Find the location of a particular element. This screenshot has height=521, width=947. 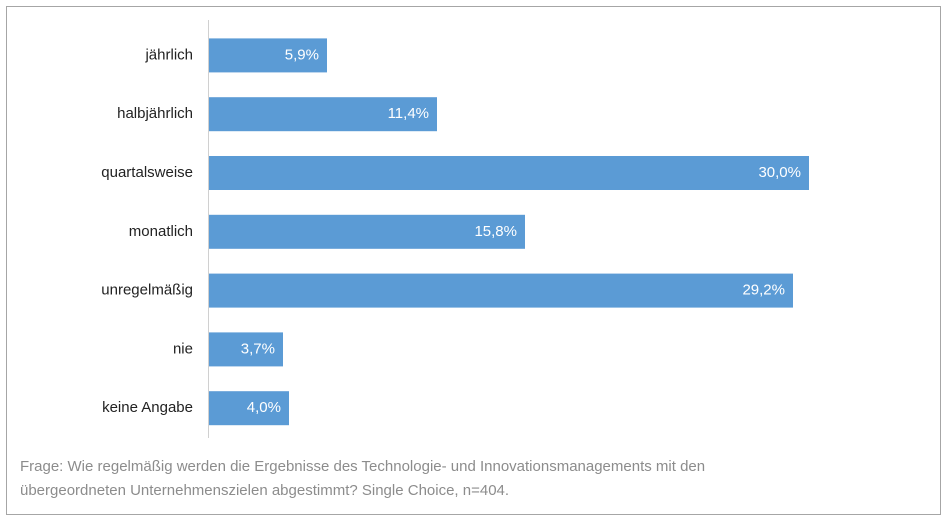

category-label: keine Angabe is located at coordinates (147, 407).